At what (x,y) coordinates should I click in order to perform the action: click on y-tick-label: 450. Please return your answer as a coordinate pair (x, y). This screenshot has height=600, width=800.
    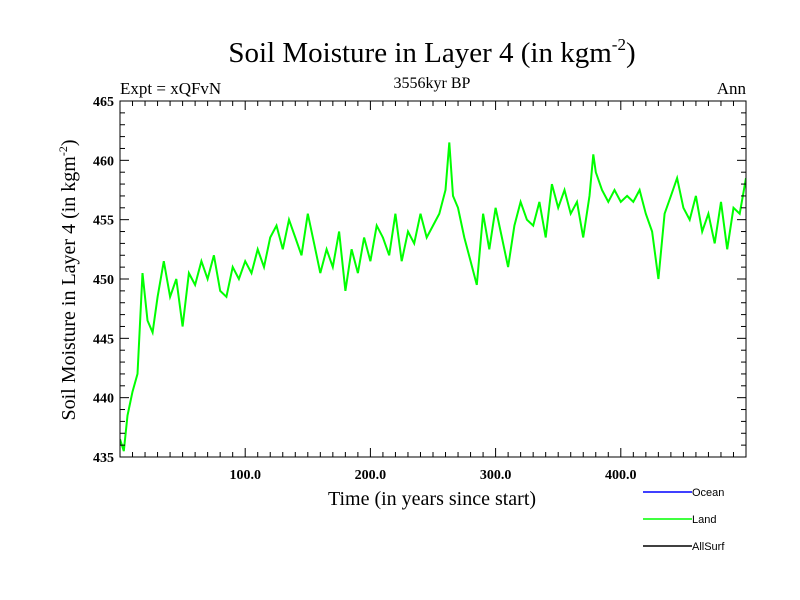
    Looking at the image, I should click on (103, 280).